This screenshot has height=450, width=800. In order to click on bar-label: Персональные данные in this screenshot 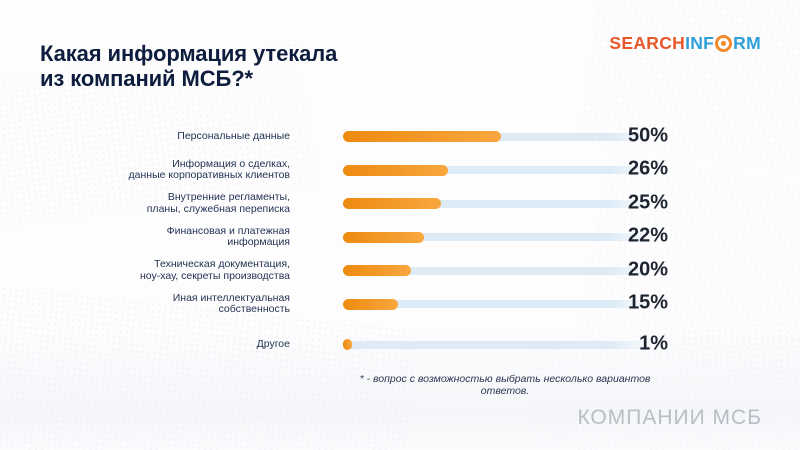, I will do `click(233, 136)`.